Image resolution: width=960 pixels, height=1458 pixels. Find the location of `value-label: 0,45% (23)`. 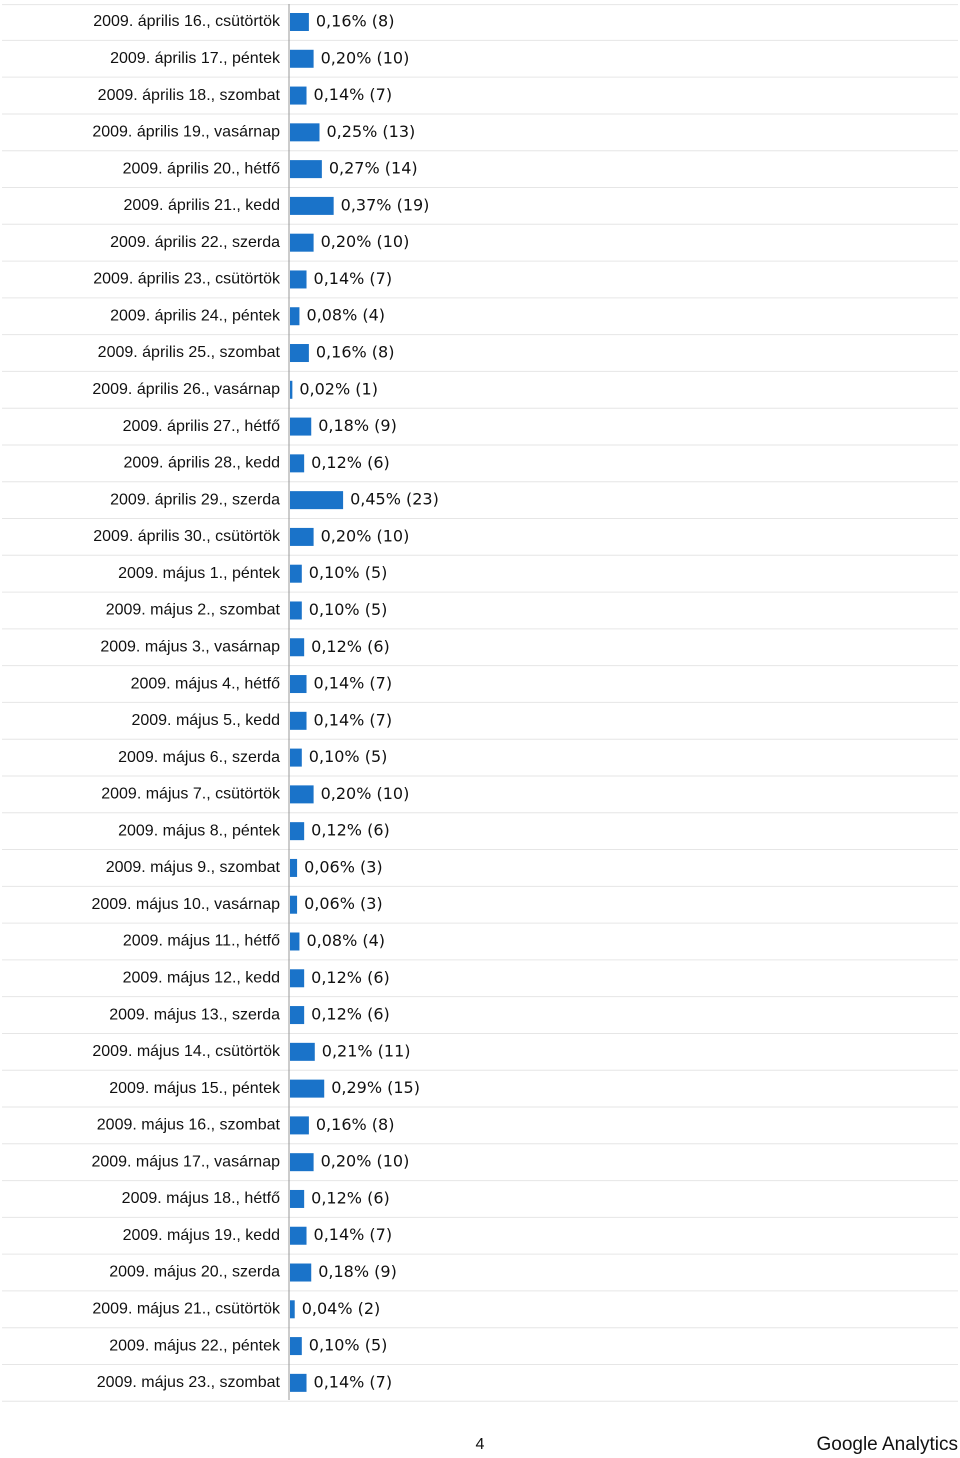

value-label: 0,45% (23) is located at coordinates (394, 499).